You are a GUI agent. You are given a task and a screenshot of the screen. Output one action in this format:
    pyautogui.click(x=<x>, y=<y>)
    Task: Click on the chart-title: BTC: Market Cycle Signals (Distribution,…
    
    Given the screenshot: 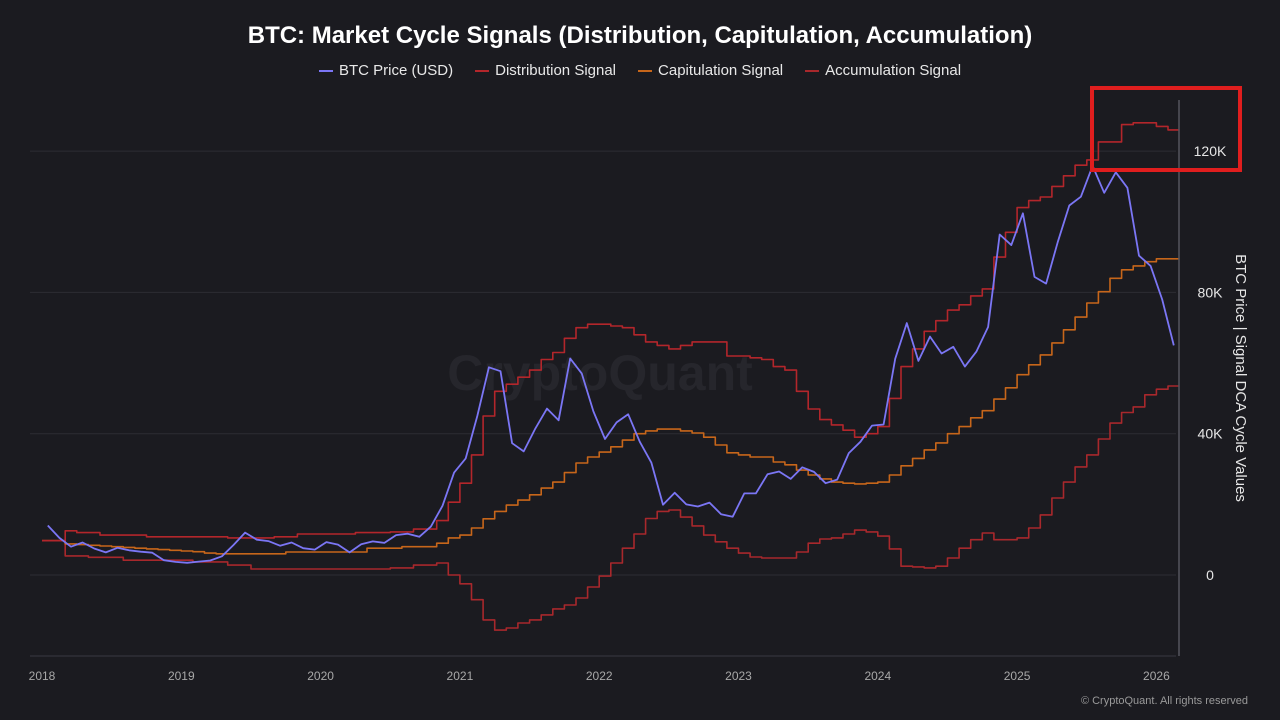 What is the action you would take?
    pyautogui.click(x=640, y=35)
    